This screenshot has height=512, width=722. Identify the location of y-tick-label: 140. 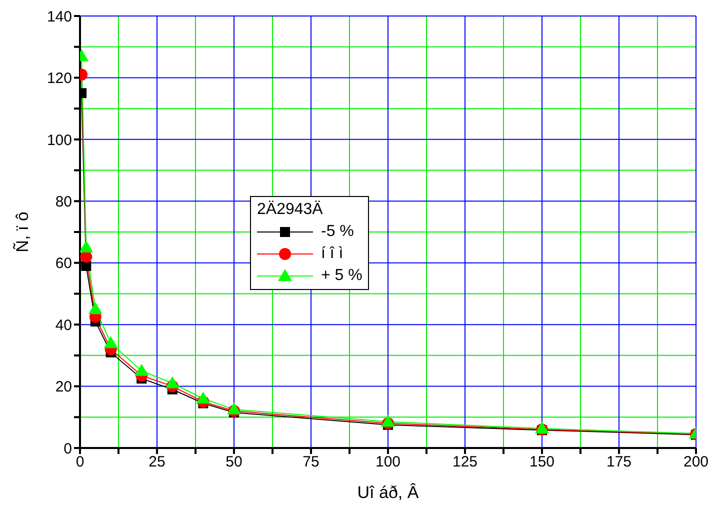
(59, 17).